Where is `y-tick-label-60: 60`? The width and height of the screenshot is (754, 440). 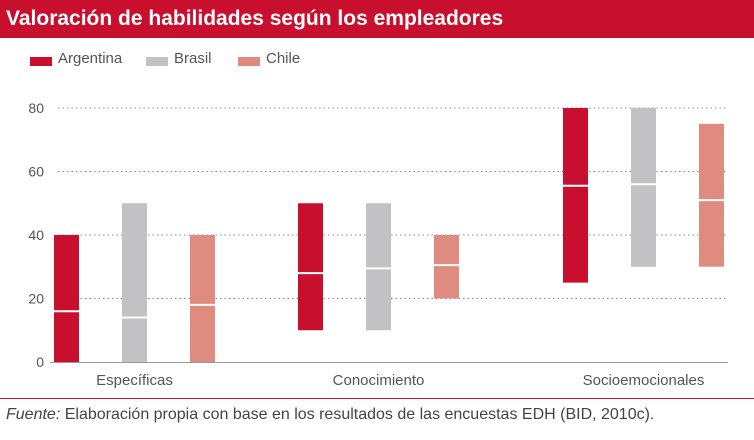 y-tick-label-60: 60 is located at coordinates (36, 172).